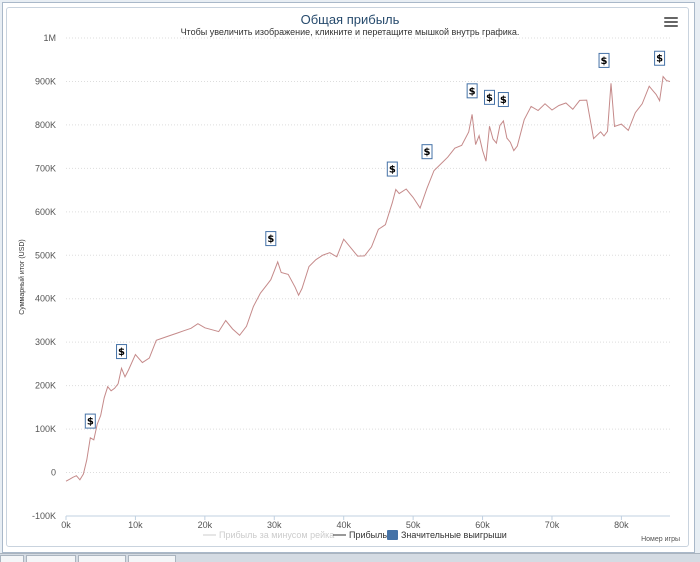 The image size is (700, 562). What do you see at coordinates (274, 525) in the screenshot?
I see `x-tick-label: 30k` at bounding box center [274, 525].